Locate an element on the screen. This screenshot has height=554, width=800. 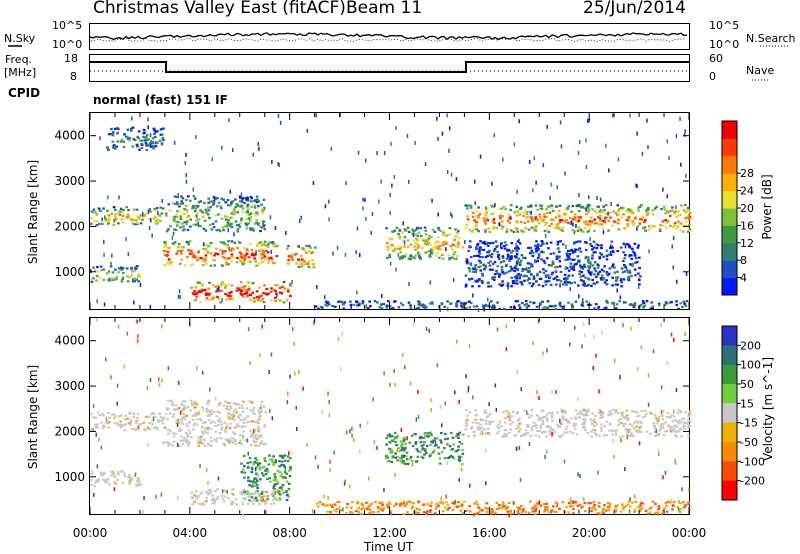
colorbar-tick-label: 50 is located at coordinates (747, 384).